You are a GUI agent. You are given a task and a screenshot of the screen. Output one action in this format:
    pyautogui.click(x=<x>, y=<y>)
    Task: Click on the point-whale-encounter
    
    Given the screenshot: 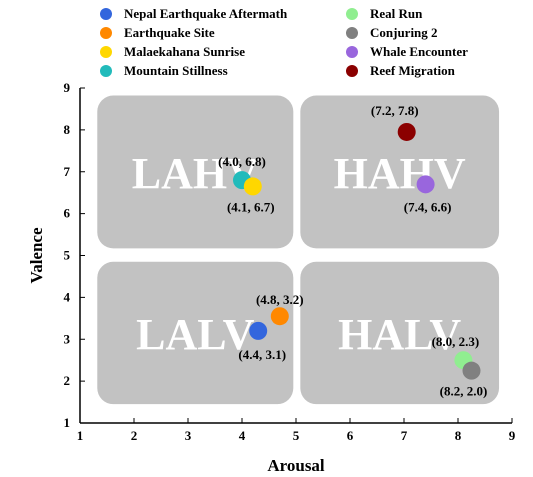 What is the action you would take?
    pyautogui.click(x=426, y=184)
    